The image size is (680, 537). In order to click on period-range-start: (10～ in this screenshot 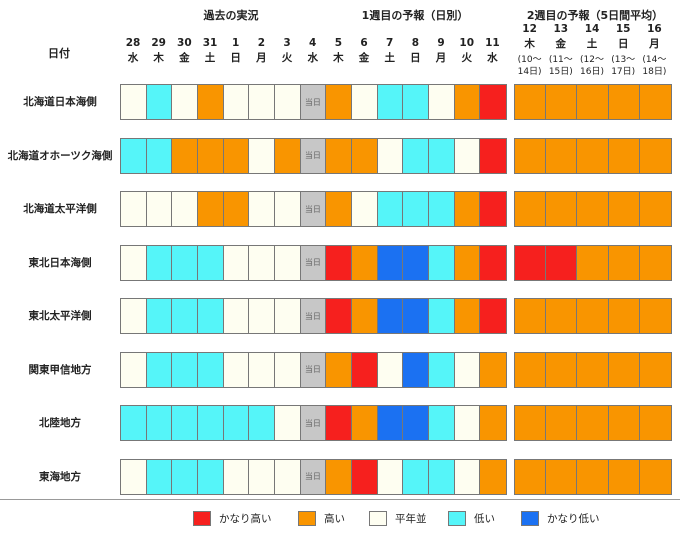, I will do `click(529, 60)`.